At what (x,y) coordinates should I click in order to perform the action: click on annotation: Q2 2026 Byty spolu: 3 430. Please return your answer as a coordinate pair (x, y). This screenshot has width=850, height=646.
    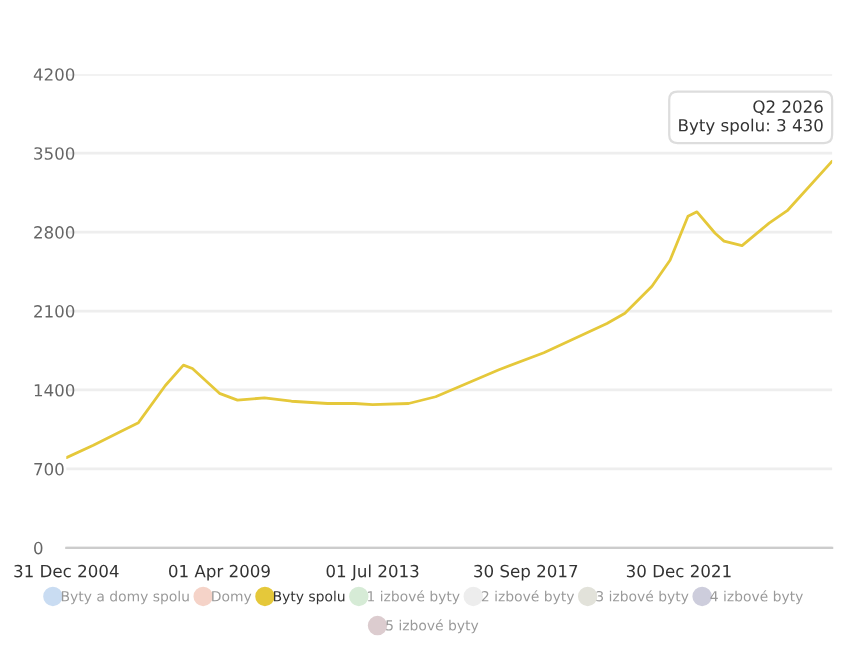
    Looking at the image, I should click on (751, 117).